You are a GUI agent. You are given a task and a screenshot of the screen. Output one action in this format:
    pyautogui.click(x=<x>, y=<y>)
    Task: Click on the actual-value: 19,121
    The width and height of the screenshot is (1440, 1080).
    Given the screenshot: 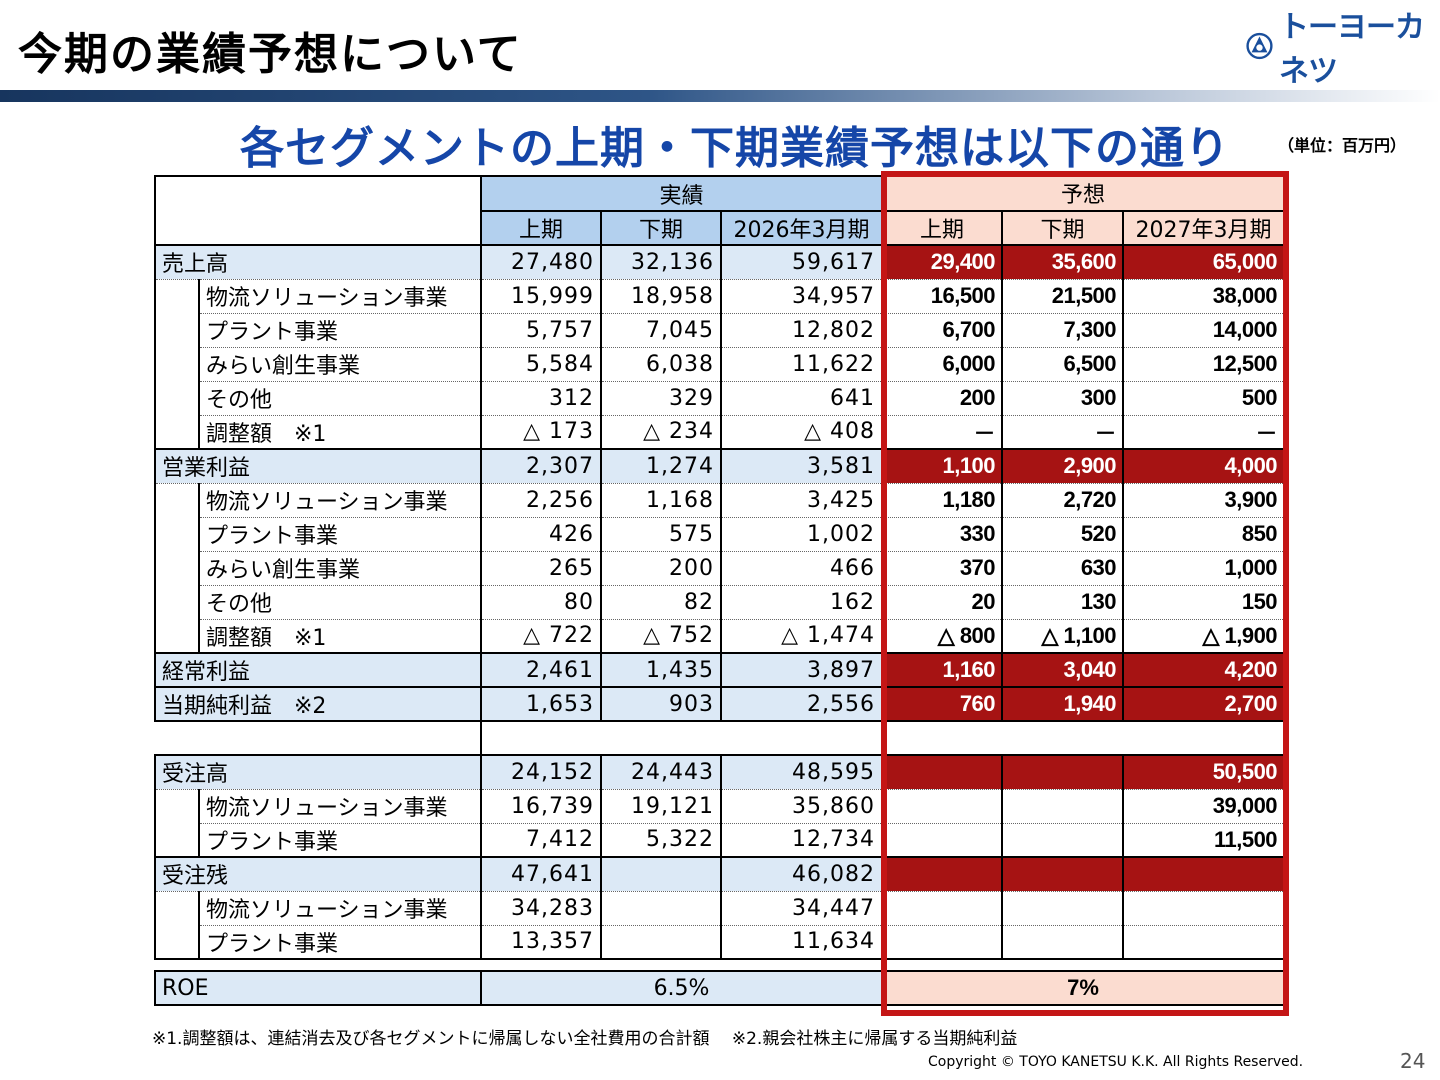 What is the action you would take?
    pyautogui.click(x=661, y=806)
    